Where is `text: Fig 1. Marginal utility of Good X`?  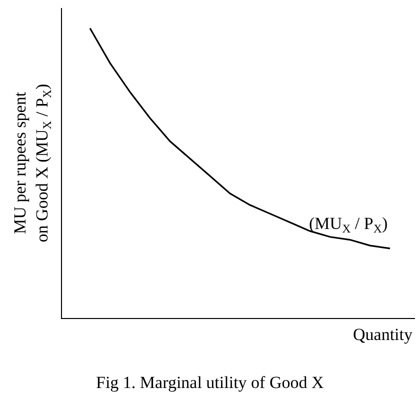
text: Fig 1. Marginal utility of Good X is located at coordinates (210, 382).